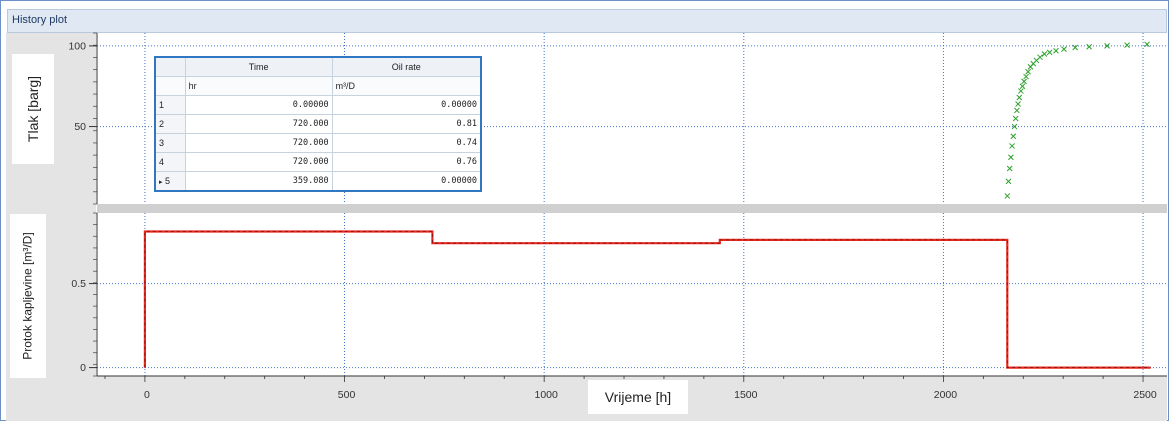 This screenshot has height=423, width=1171. Describe the element at coordinates (632, 208) in the screenshot. I see `pane-splitter` at that location.